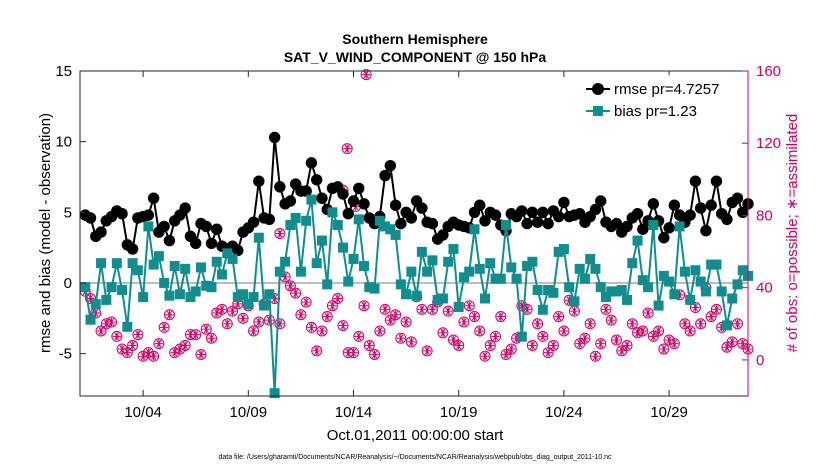 This screenshot has width=830, height=470. Describe the element at coordinates (664, 100) in the screenshot. I see `legend: rmse pr=4.7257 bias pr=1.23` at that location.